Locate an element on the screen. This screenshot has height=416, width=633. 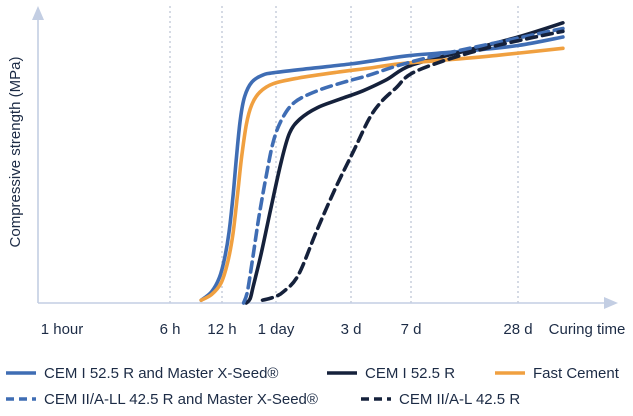
legend-label: CEM II/A-LL 42.5 R and Master X-Seed® is located at coordinates (181, 399).